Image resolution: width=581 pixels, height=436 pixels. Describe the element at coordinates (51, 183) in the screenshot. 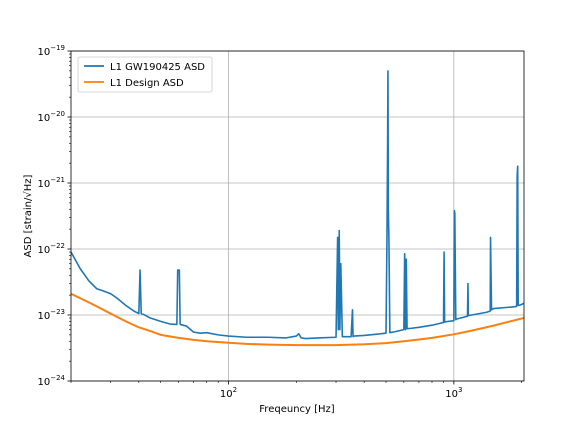

I see `y-tick-label: 10−21` at that location.